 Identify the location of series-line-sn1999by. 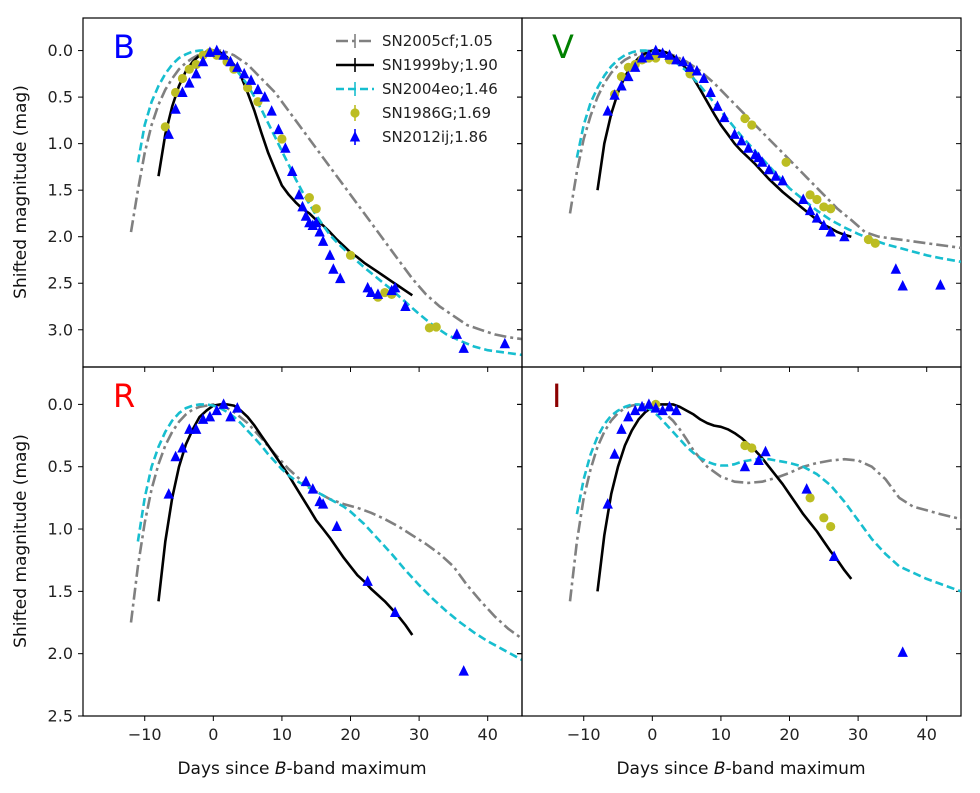
(285, 519).